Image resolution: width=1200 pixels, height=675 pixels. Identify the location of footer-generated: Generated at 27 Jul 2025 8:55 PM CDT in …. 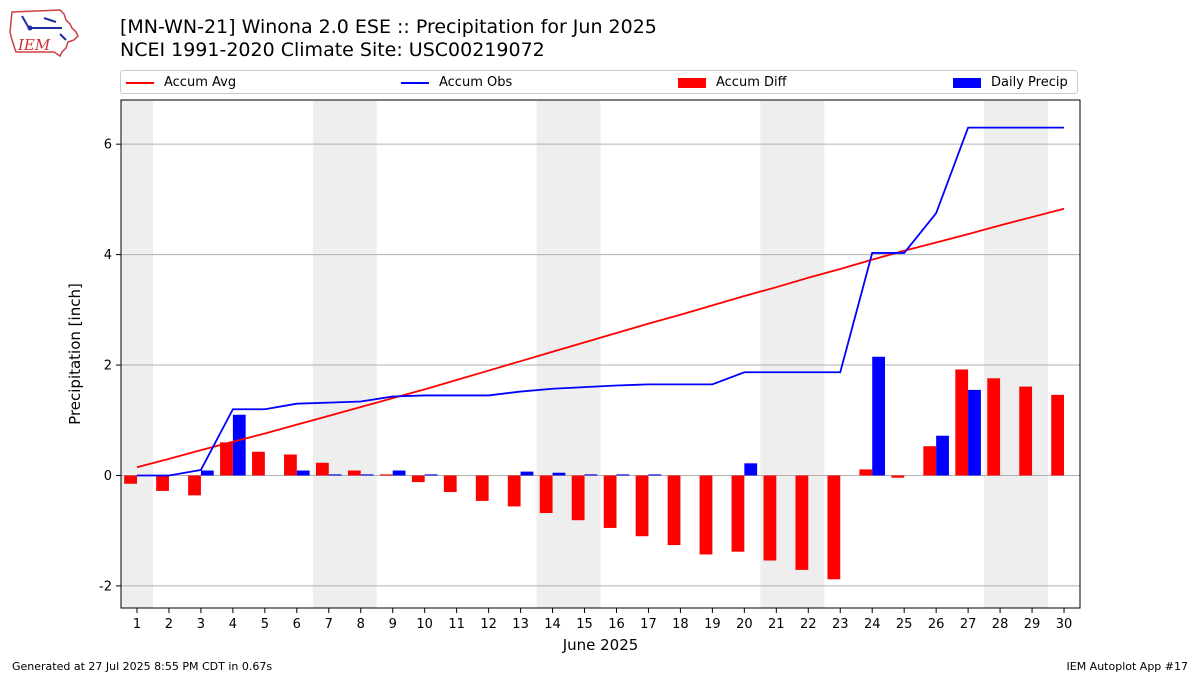
(142, 666).